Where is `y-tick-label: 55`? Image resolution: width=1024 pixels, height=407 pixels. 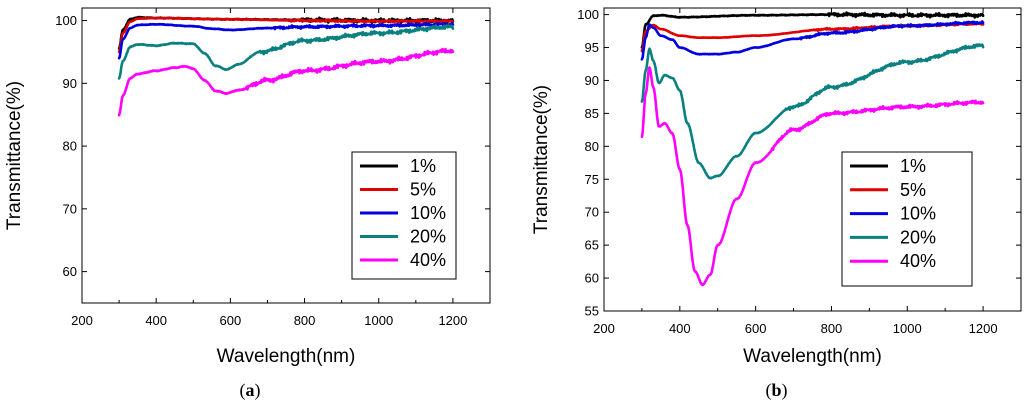 y-tick-label: 55 is located at coordinates (592, 311).